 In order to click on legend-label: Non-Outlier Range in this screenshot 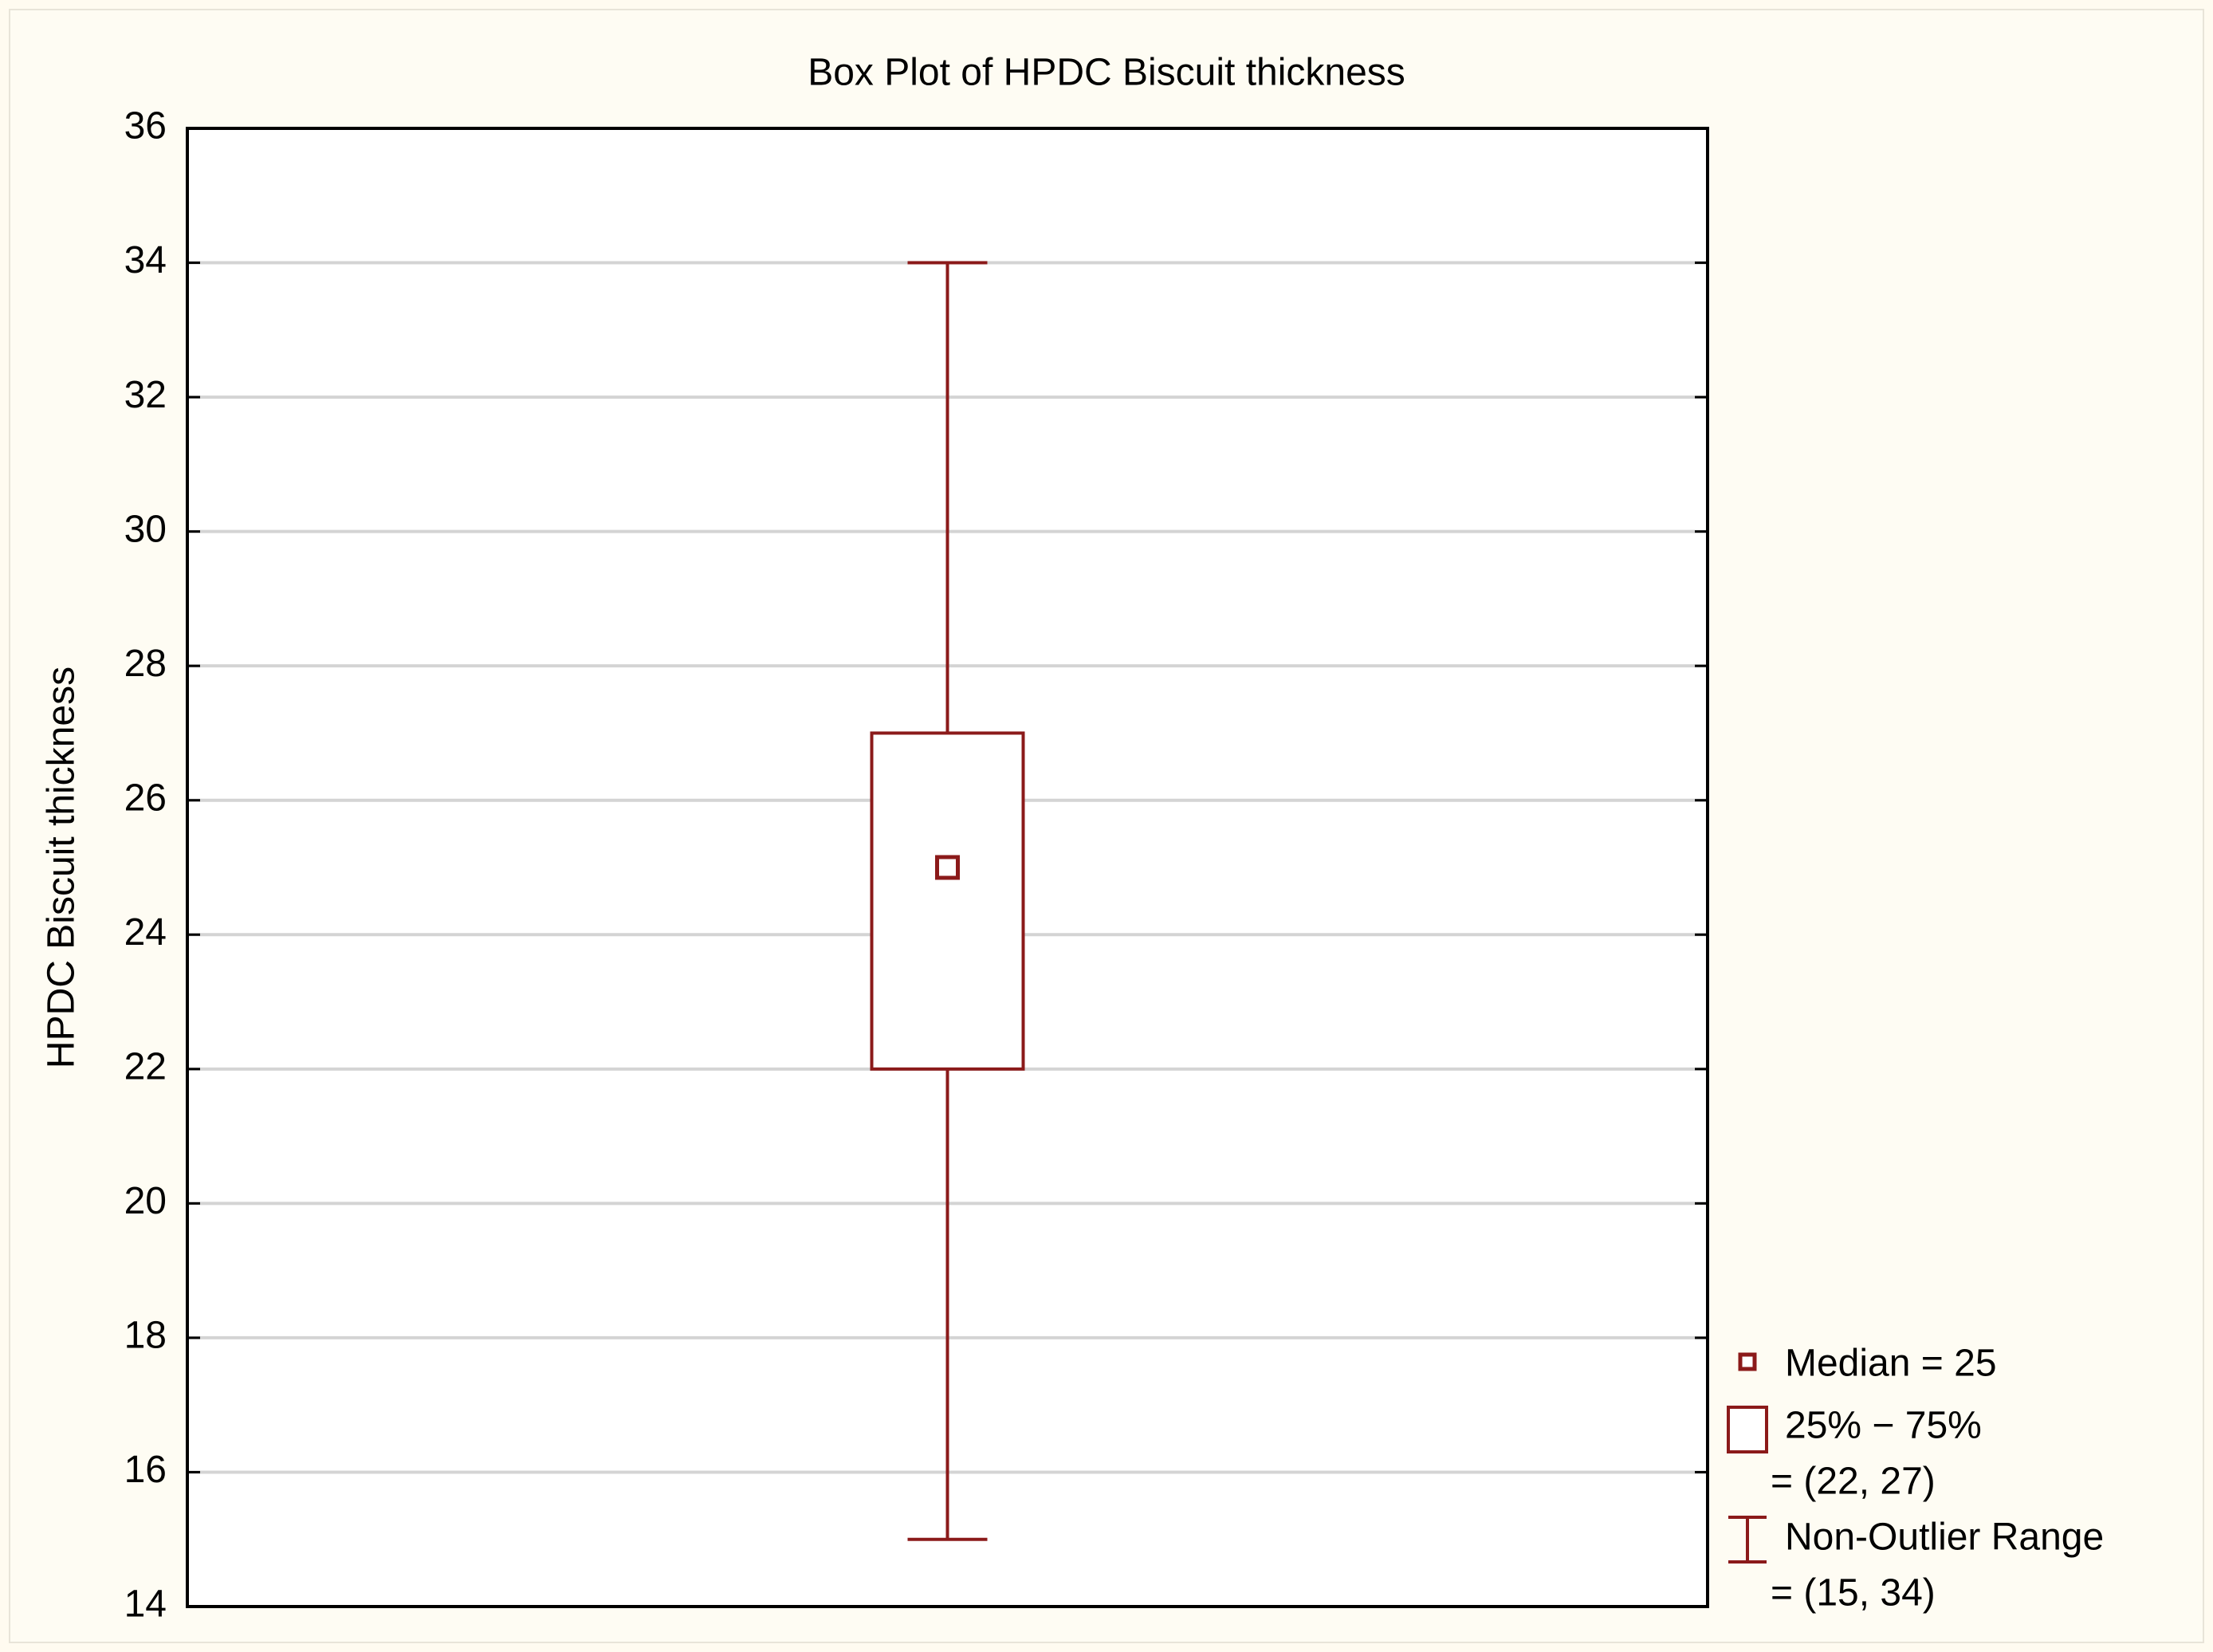, I will do `click(1944, 1537)`.